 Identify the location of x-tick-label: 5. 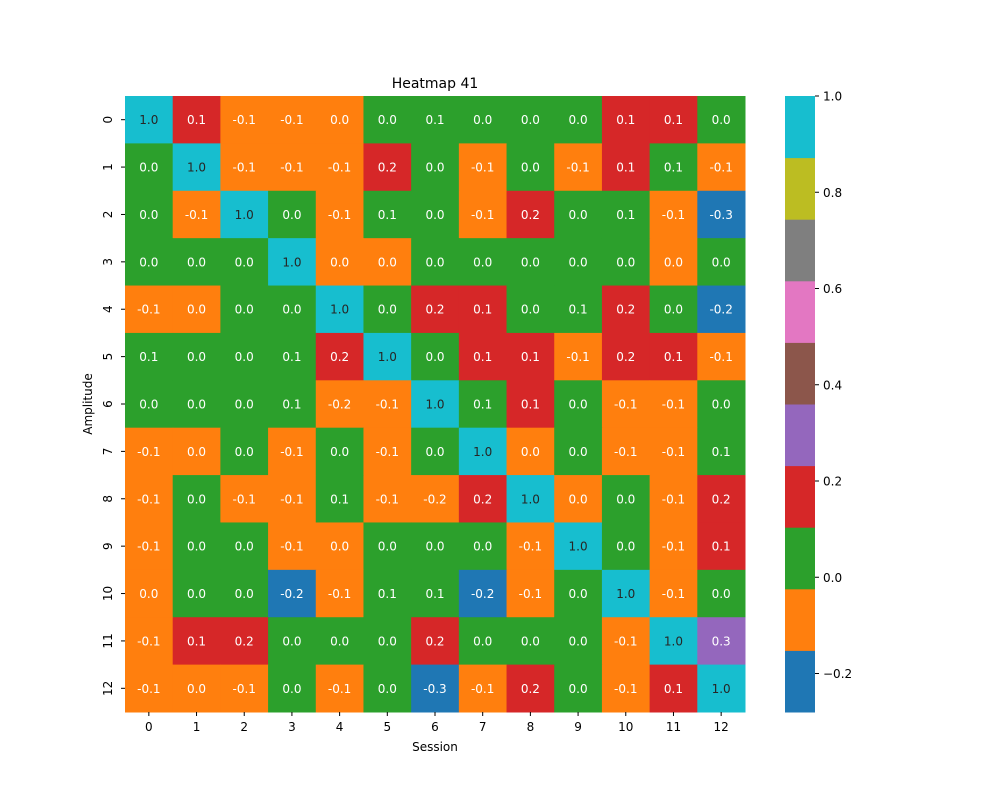
(387, 727).